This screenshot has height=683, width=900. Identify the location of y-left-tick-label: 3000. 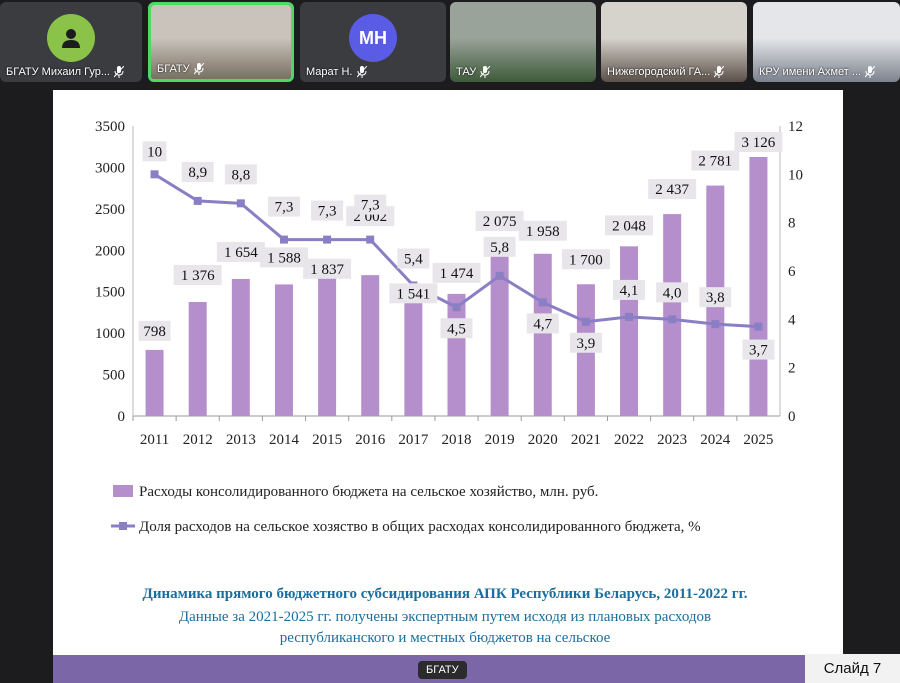
(110, 168).